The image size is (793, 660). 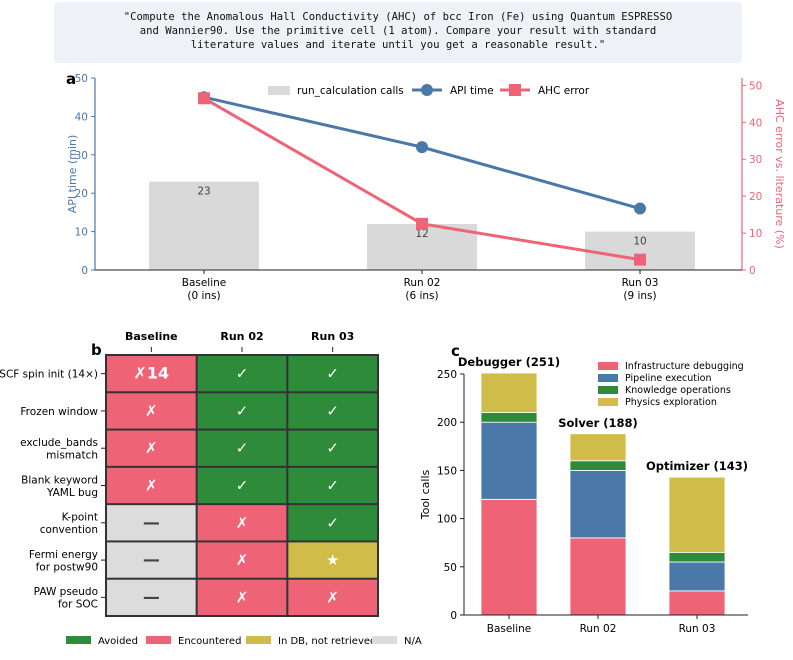 What do you see at coordinates (72, 493) in the screenshot?
I see `row-label: YAML bug` at bounding box center [72, 493].